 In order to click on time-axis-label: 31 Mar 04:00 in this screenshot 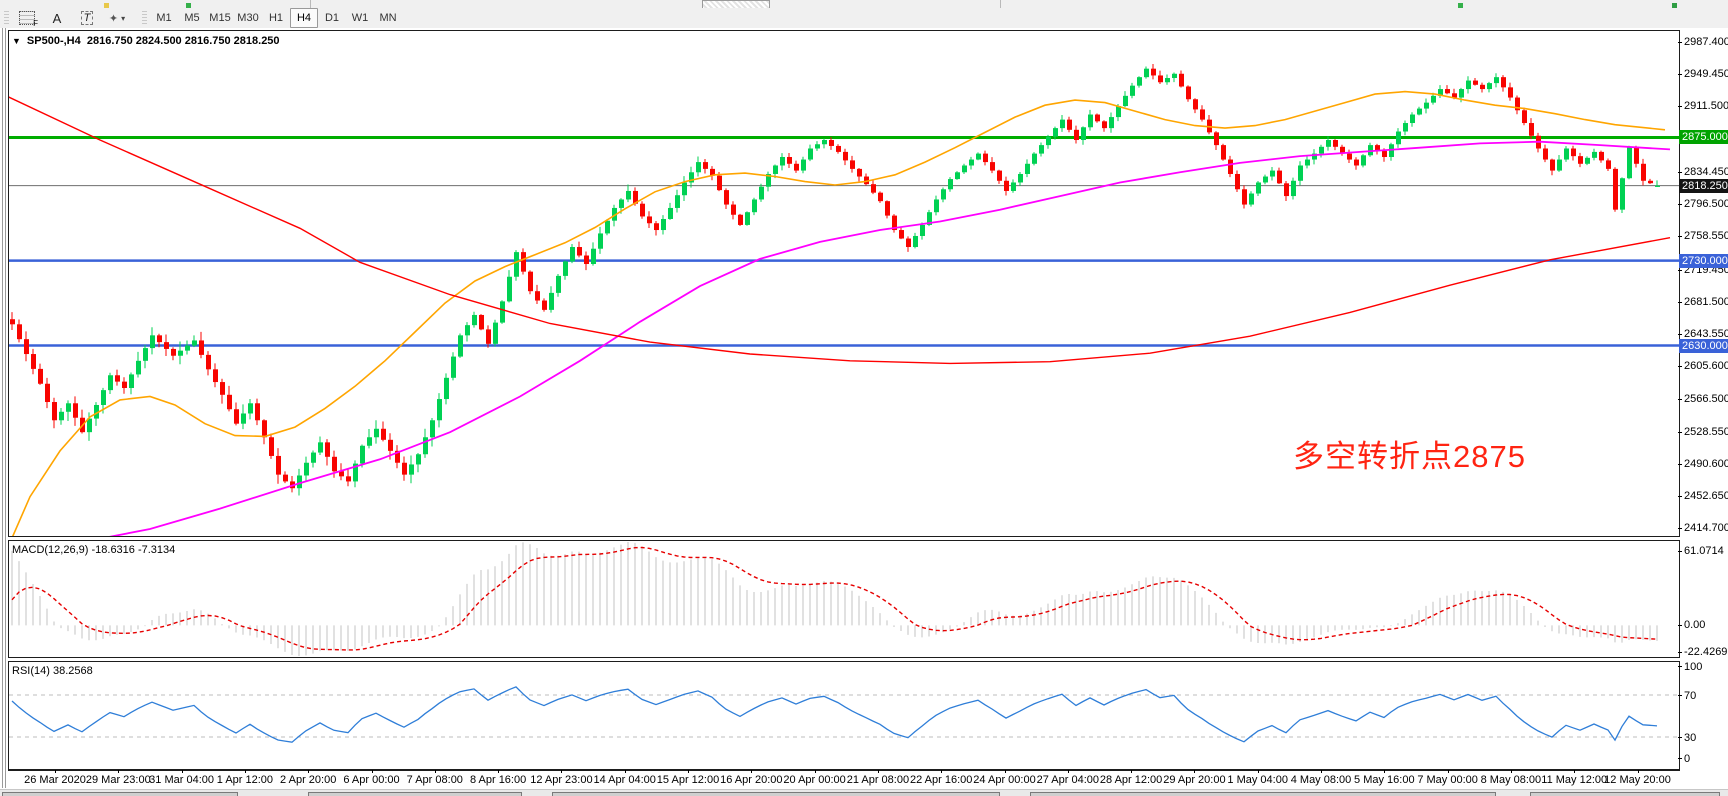, I will do `click(182, 780)`.